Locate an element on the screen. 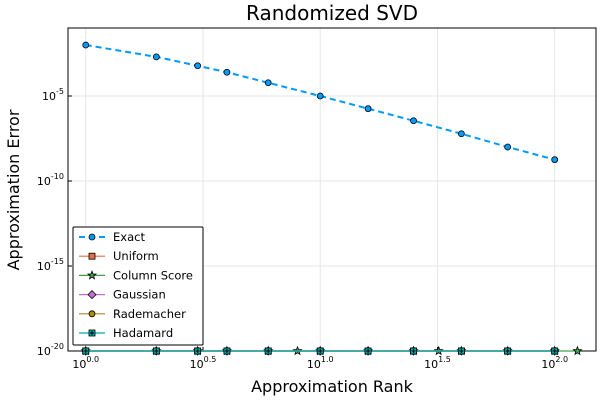  x-tick-label: 100.5 is located at coordinates (203, 363).